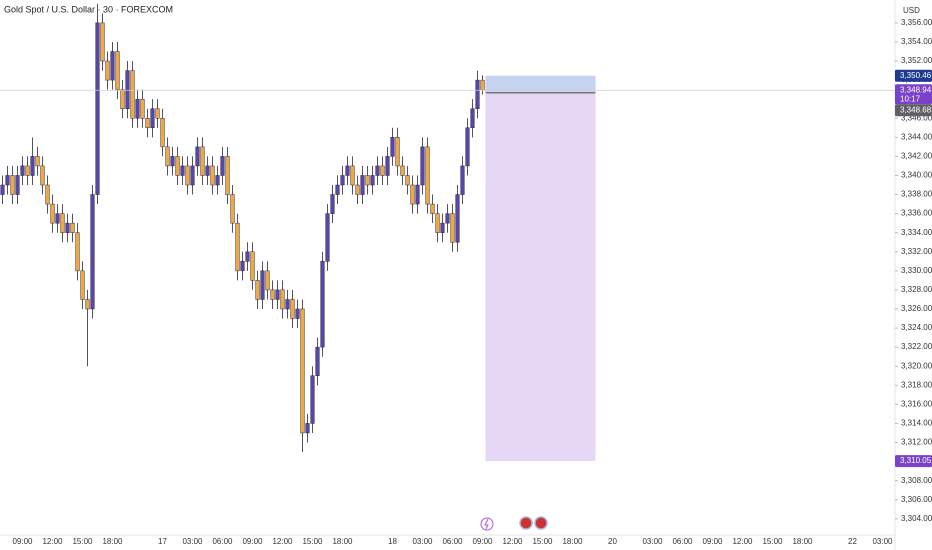  Describe the element at coordinates (916, 175) in the screenshot. I see `y-tick-label: 3,340.00` at that location.